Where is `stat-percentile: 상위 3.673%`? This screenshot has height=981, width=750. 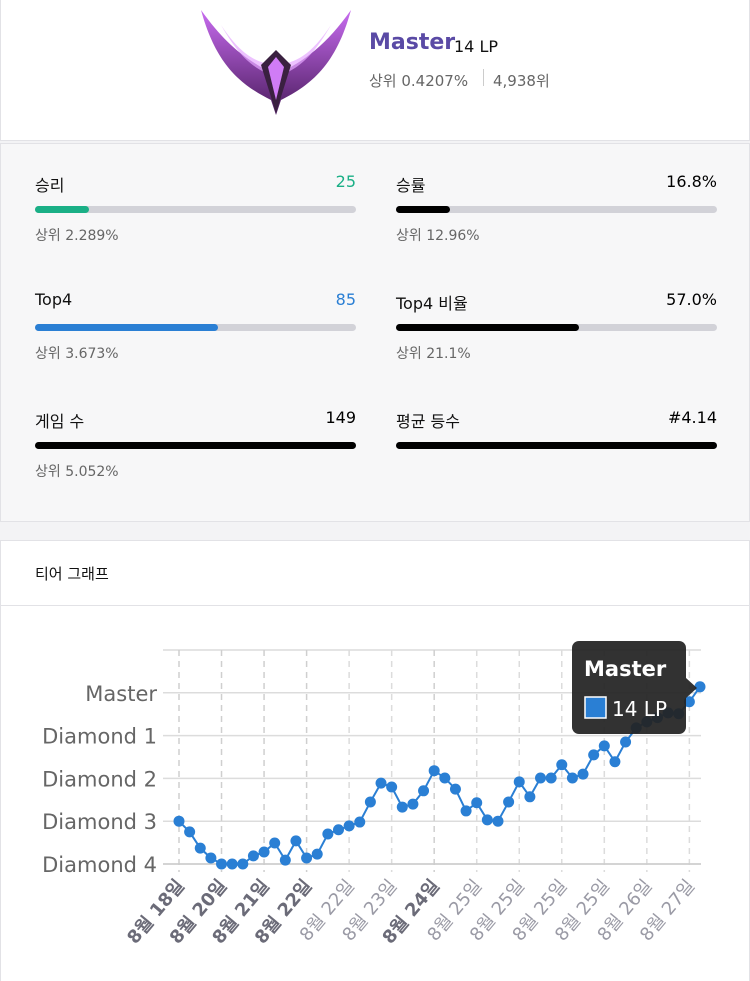 stat-percentile: 상위 3.673% is located at coordinates (77, 354).